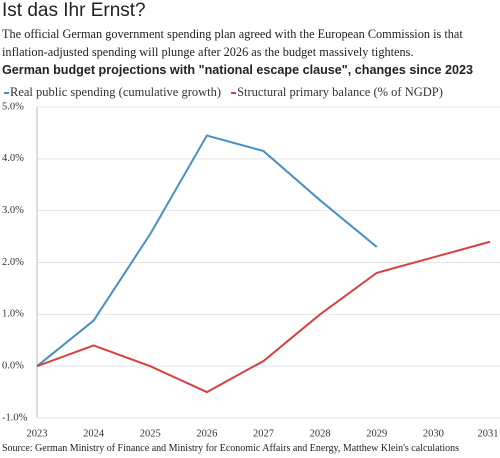 The width and height of the screenshot is (500, 458). Describe the element at coordinates (376, 433) in the screenshot. I see `x-tick-label: 2029` at that location.